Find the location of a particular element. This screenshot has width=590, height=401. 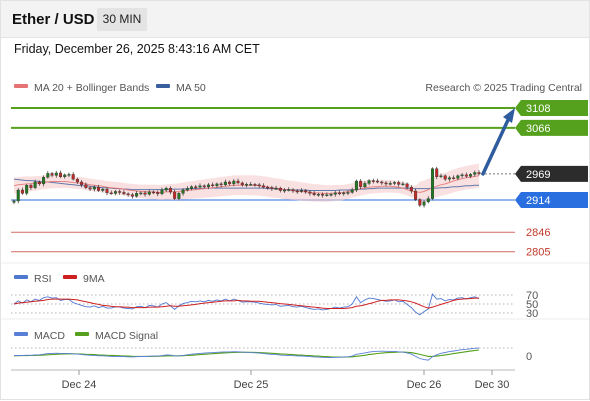

title-bar: Ether / USD 30 MIN is located at coordinates (295, 19).